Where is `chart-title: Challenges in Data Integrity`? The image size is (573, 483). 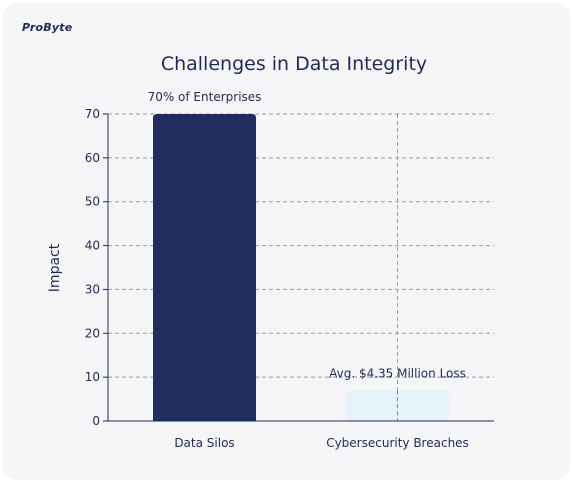
chart-title: Challenges in Data Integrity is located at coordinates (294, 64).